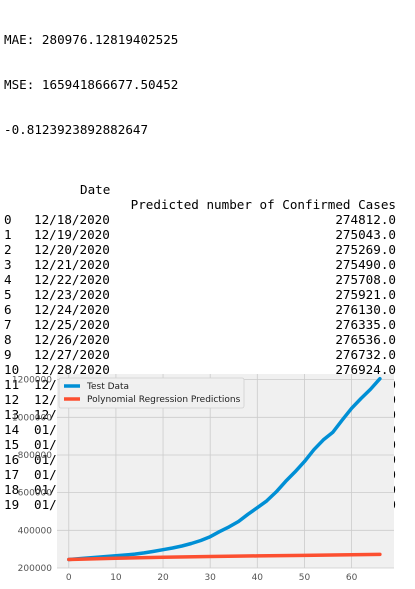 The width and height of the screenshot is (415, 589). Describe the element at coordinates (72, 354) in the screenshot. I see `row-date: 12/27/2020` at that location.